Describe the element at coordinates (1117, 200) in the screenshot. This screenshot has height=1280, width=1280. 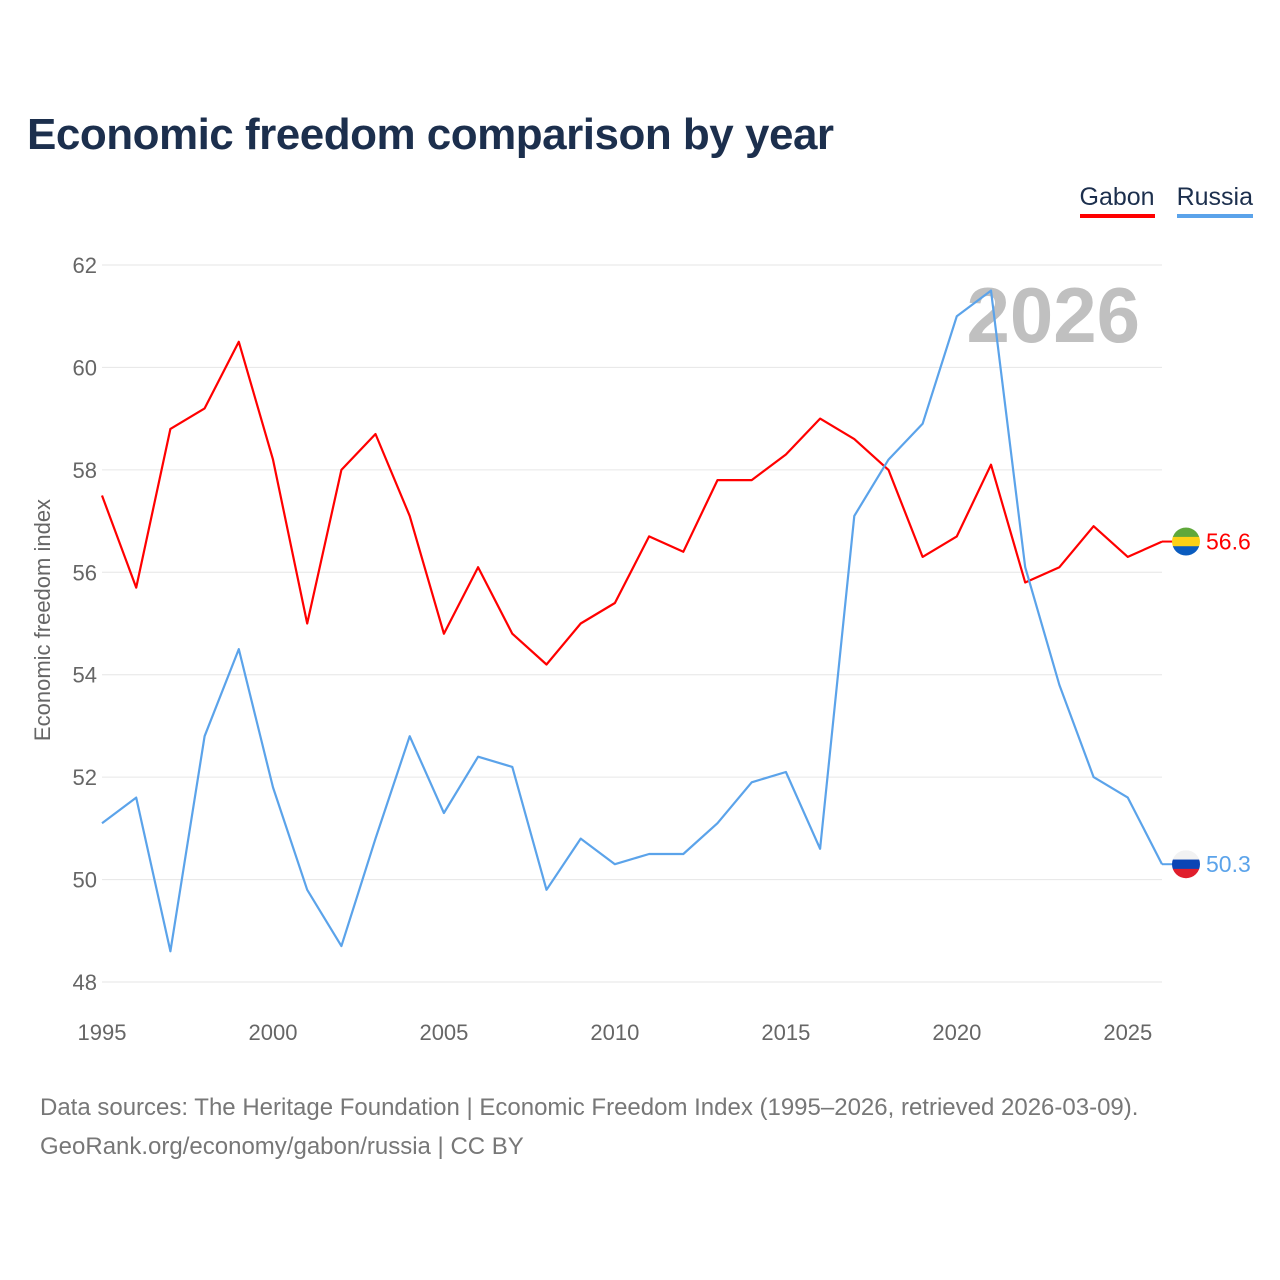
I see `legend-item-gabon: Gabon` at that location.